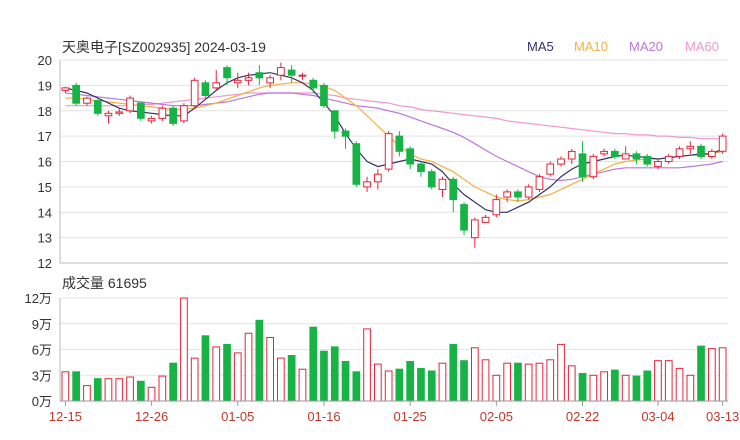 The image size is (740, 440). I want to click on price-y-tick: 18, so click(45, 111).